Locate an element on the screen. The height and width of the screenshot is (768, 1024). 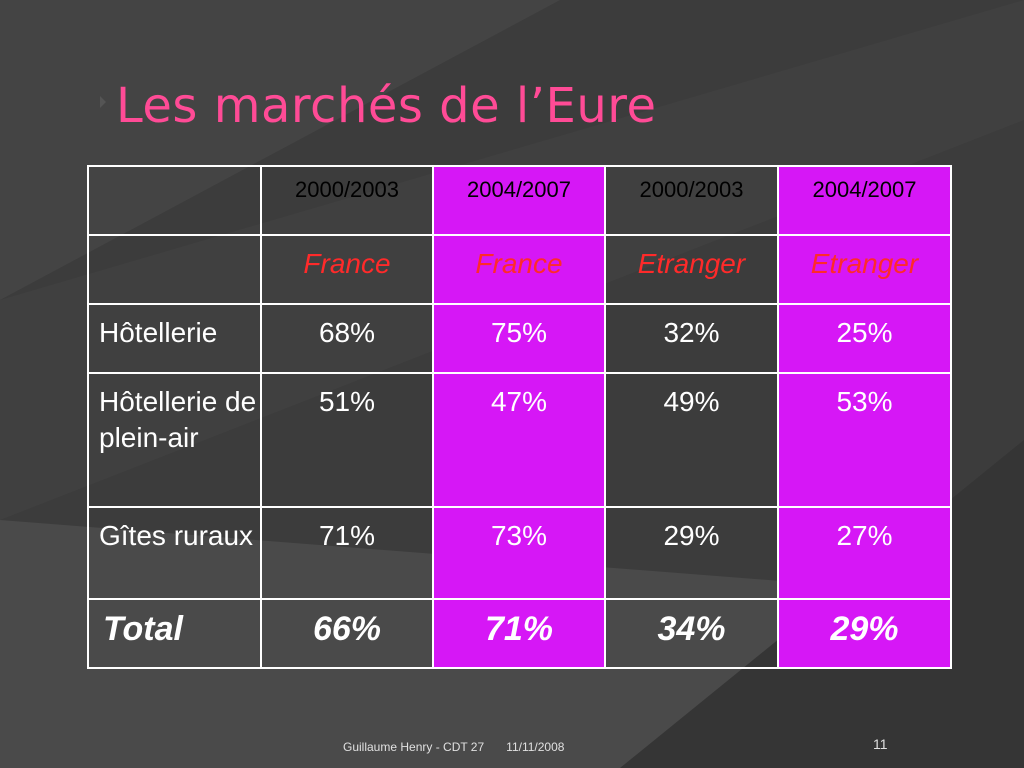
table-cell: 51% is located at coordinates (347, 440).